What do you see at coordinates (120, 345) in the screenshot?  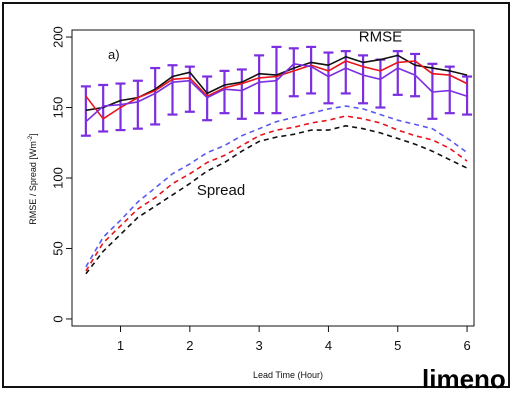 I see `x-tick-label: 1` at bounding box center [120, 345].